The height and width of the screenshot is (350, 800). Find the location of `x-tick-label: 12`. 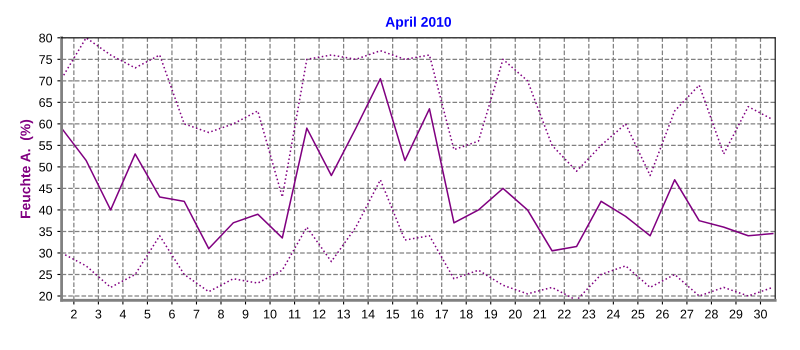

x-tick-label: 12 is located at coordinates (319, 314).